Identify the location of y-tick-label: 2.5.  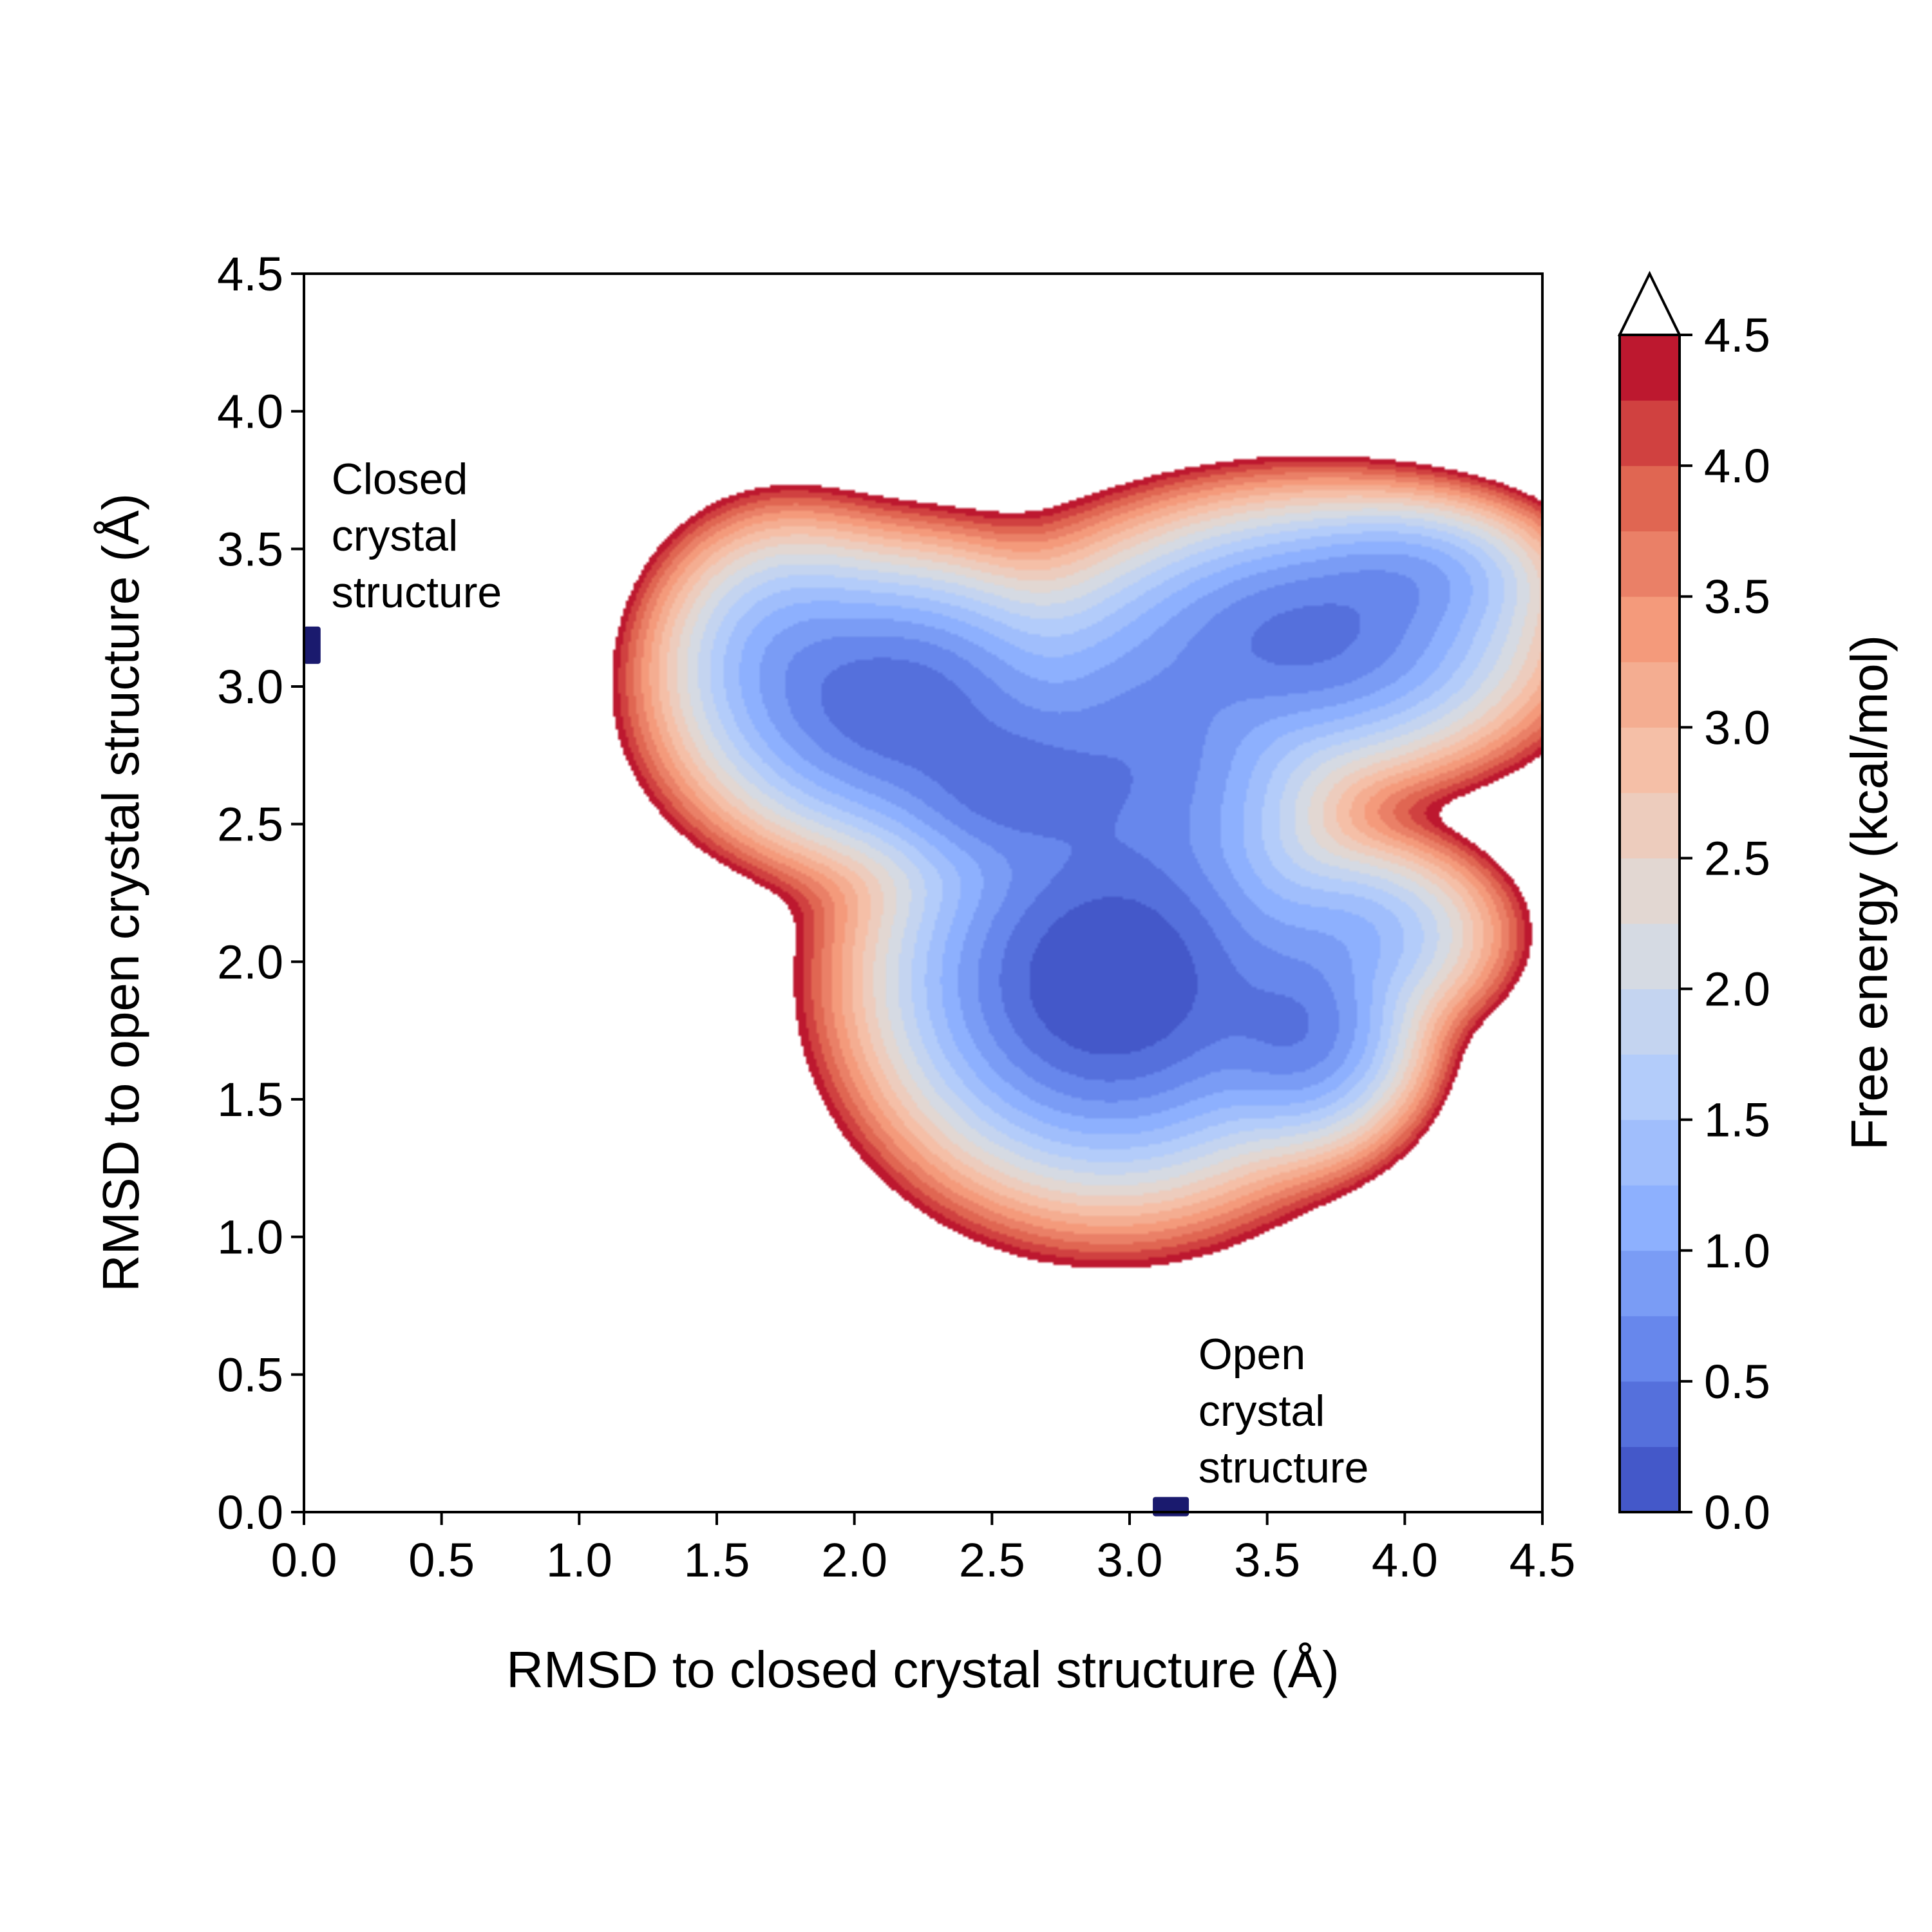
(250, 824).